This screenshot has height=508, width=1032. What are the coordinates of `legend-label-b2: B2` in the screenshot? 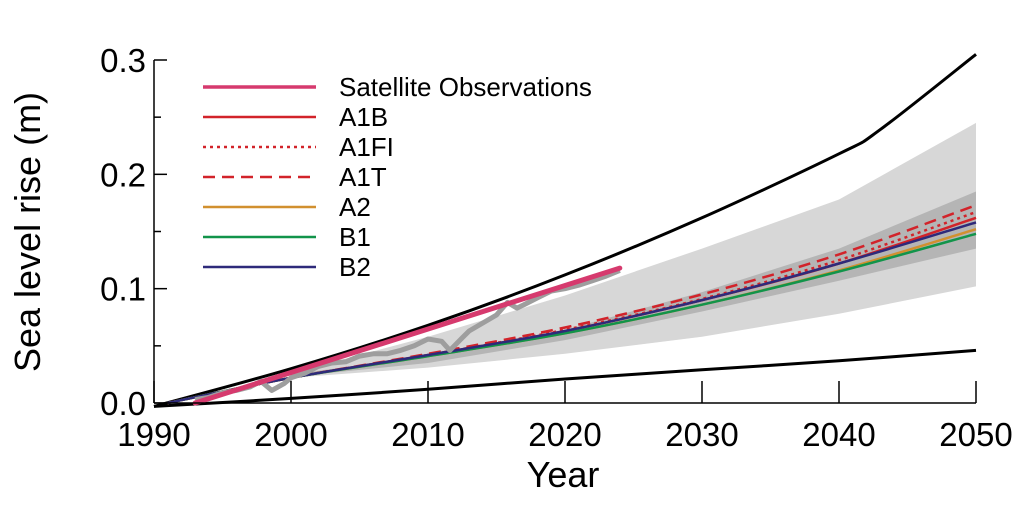 It's located at (355, 267).